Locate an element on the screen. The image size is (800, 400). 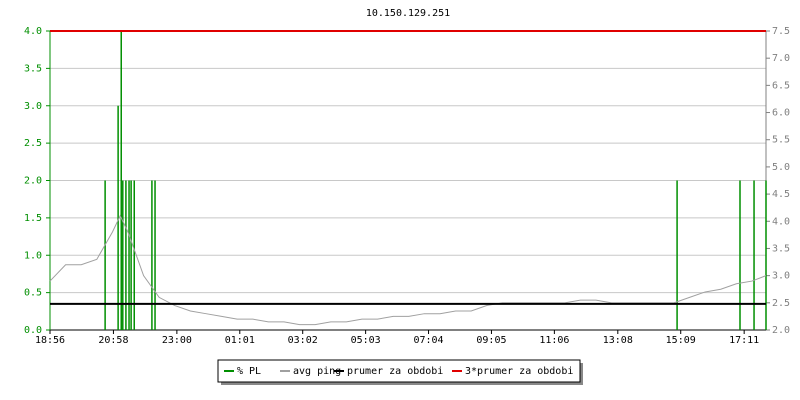
y-tick-label: 1.0 is located at coordinates (33, 255).